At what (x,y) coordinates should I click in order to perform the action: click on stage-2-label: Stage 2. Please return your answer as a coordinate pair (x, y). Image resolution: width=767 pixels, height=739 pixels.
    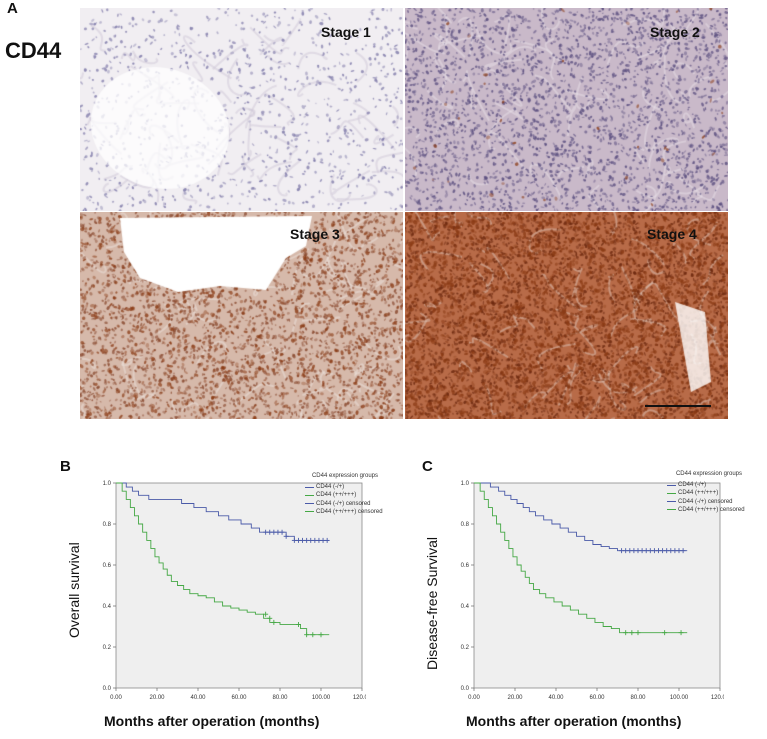
    Looking at the image, I should click on (675, 32).